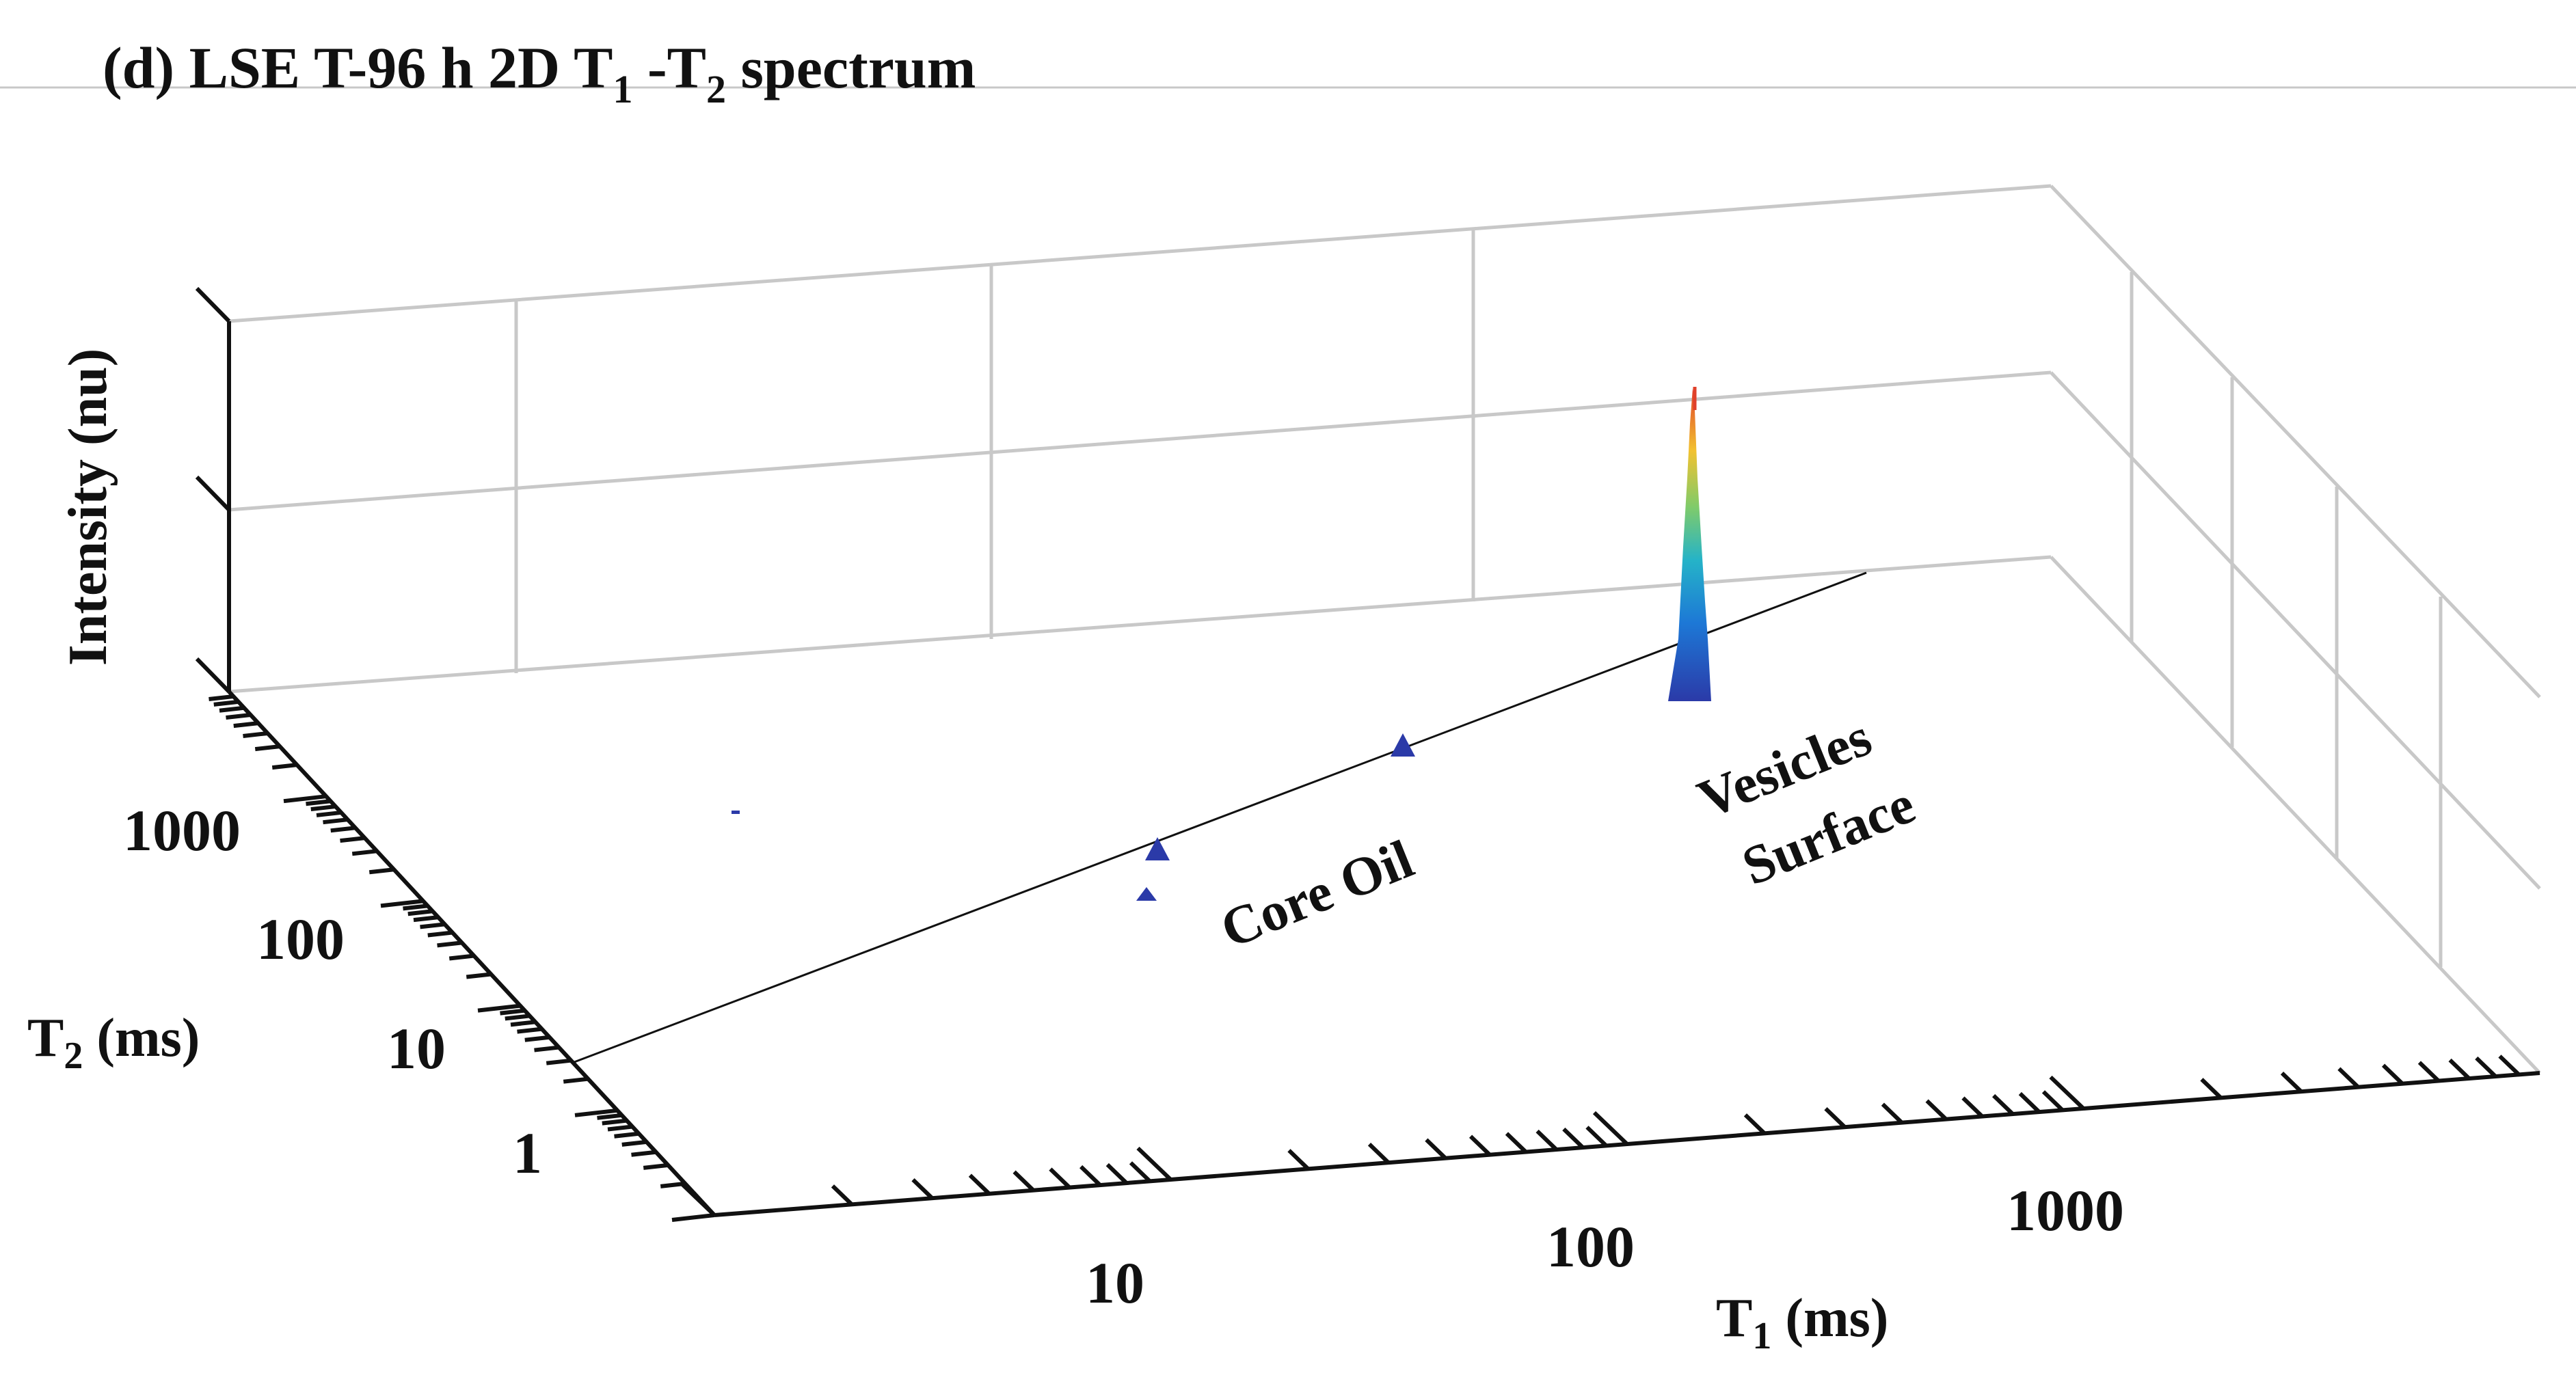 This screenshot has width=2576, height=1373. What do you see at coordinates (1140, 254) in the screenshot?
I see `back-wall-top` at bounding box center [1140, 254].